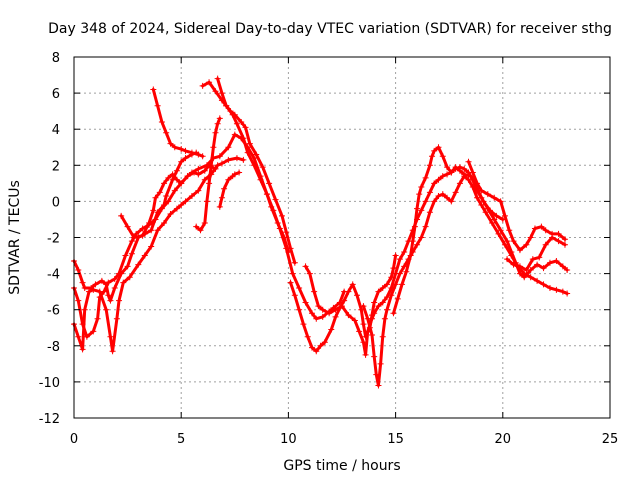  What do you see at coordinates (288, 439) in the screenshot?
I see `x-tick-label: 10` at bounding box center [288, 439].